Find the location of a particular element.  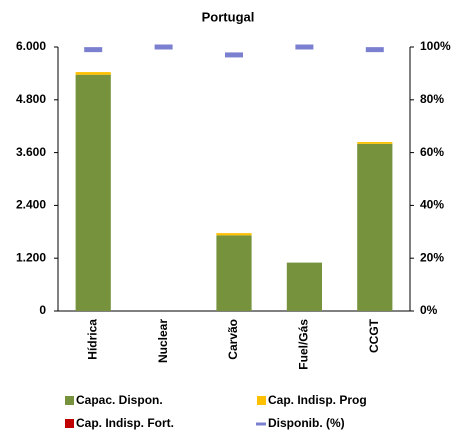

y2-tick-label: 40% is located at coordinates (432, 205).